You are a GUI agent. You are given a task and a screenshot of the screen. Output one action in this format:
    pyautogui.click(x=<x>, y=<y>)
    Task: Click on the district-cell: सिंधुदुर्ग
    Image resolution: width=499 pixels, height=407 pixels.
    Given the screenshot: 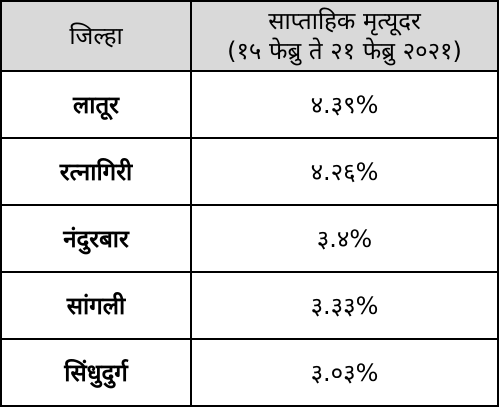 What is the action you would take?
    pyautogui.click(x=96, y=372)
    